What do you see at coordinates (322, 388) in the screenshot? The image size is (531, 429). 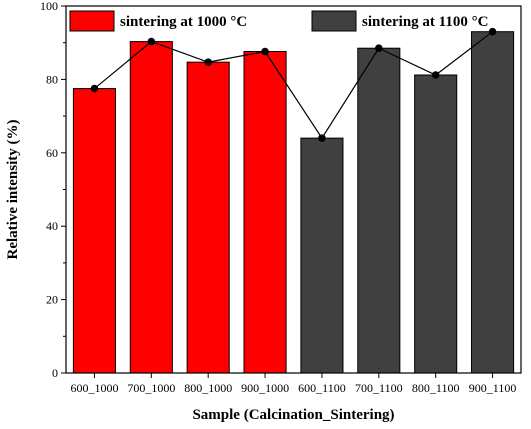 I see `x-tick-label: 600_1100` at bounding box center [322, 388].